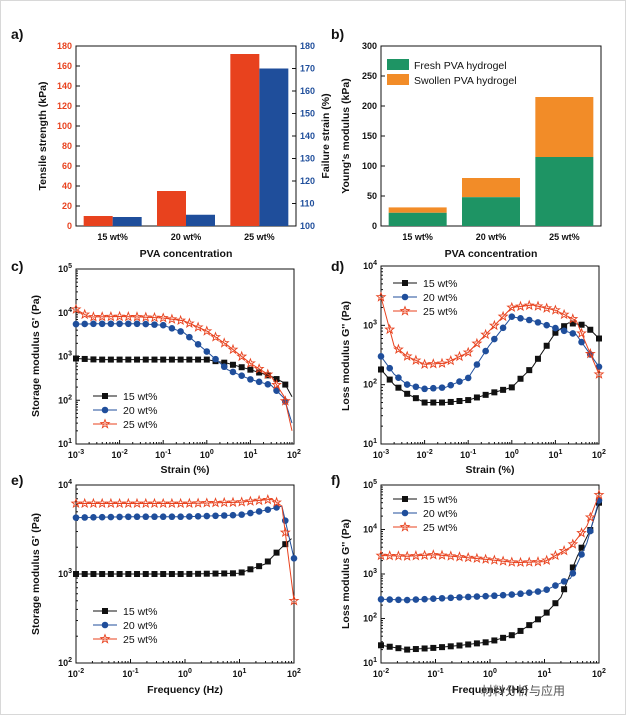 The height and width of the screenshot is (721, 626). I want to click on series-line-20wt, so click(185, 532).